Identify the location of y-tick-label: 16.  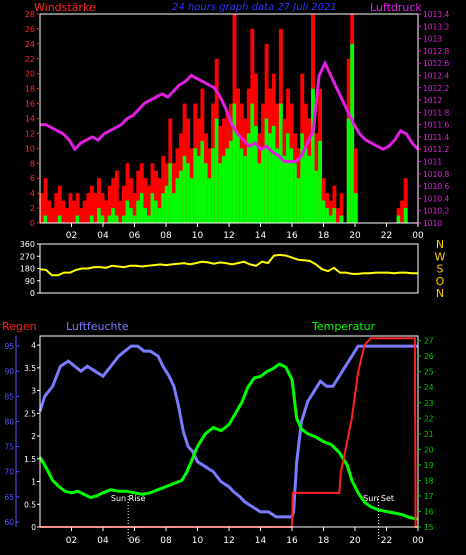
(30, 104).